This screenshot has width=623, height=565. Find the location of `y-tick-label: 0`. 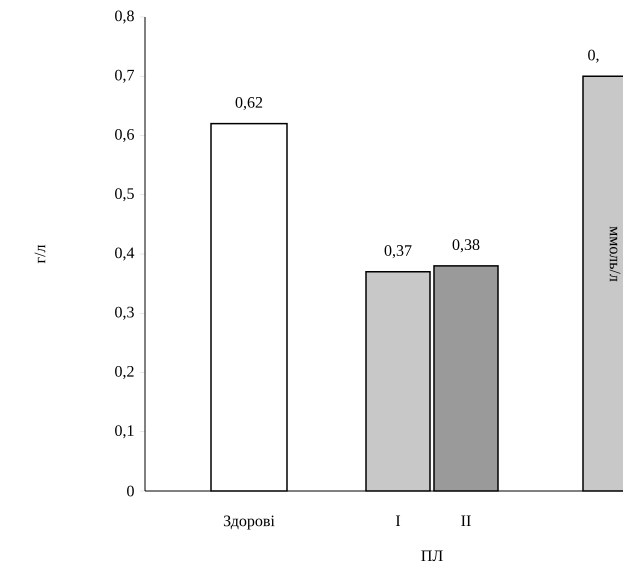

y-tick-label: 0 is located at coordinates (130, 491).